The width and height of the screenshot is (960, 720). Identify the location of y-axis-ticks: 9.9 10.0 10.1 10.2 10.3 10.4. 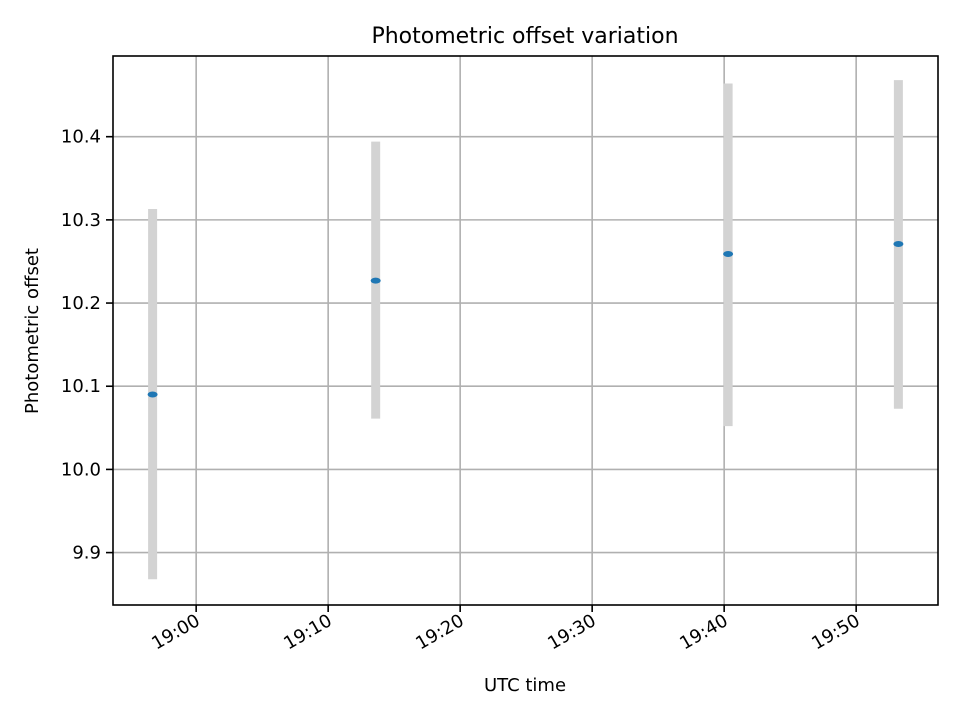
(87, 345).